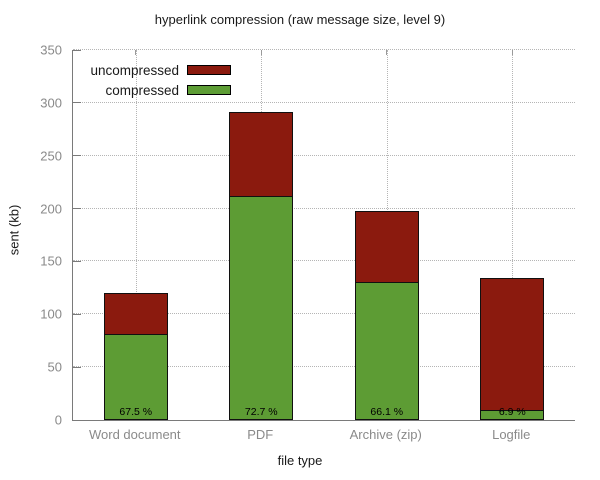  Describe the element at coordinates (51, 314) in the screenshot. I see `y-tick-label-100: 100` at that location.